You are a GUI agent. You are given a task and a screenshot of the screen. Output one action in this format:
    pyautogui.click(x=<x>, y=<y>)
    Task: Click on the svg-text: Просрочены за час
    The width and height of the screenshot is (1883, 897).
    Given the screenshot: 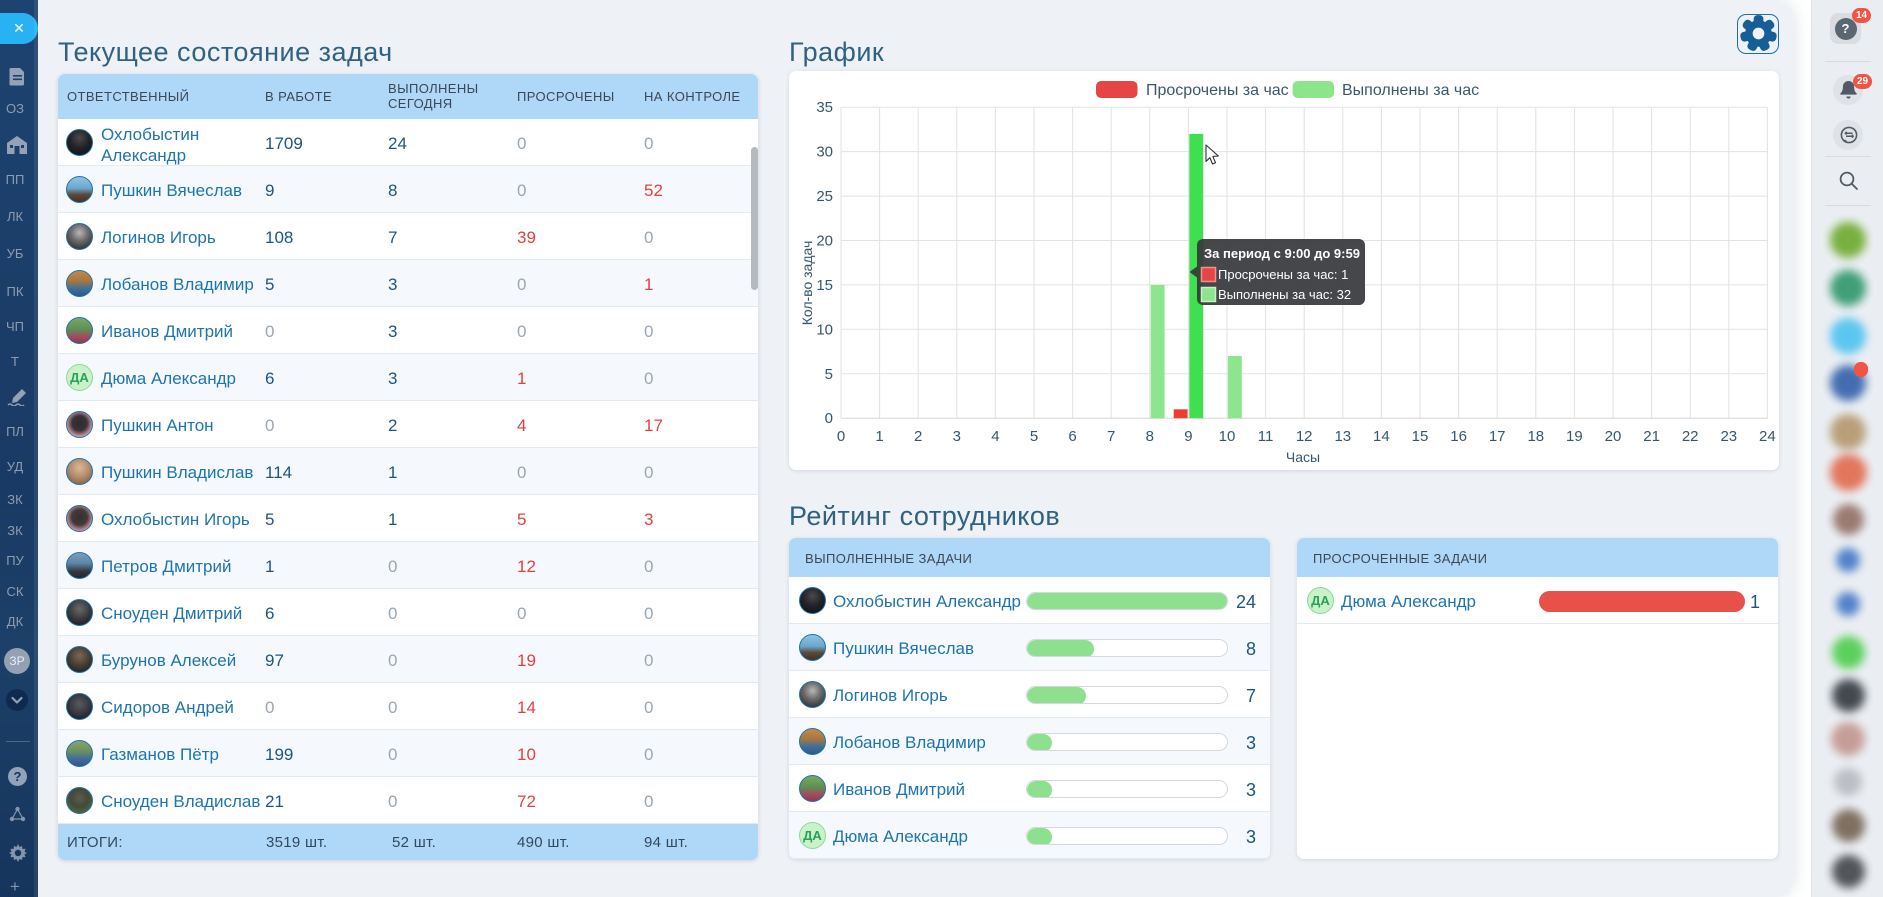 What is the action you would take?
    pyautogui.click(x=1217, y=90)
    